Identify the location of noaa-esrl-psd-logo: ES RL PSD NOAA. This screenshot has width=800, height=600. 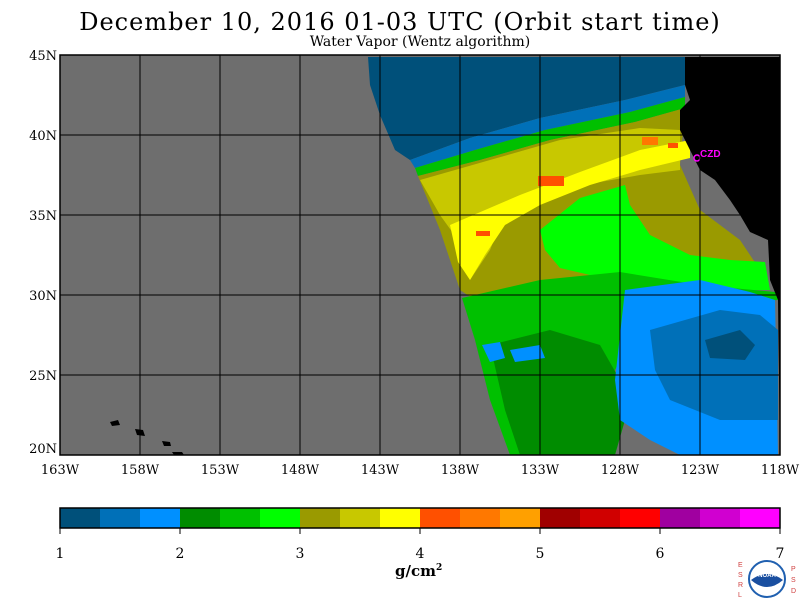
(767, 579).